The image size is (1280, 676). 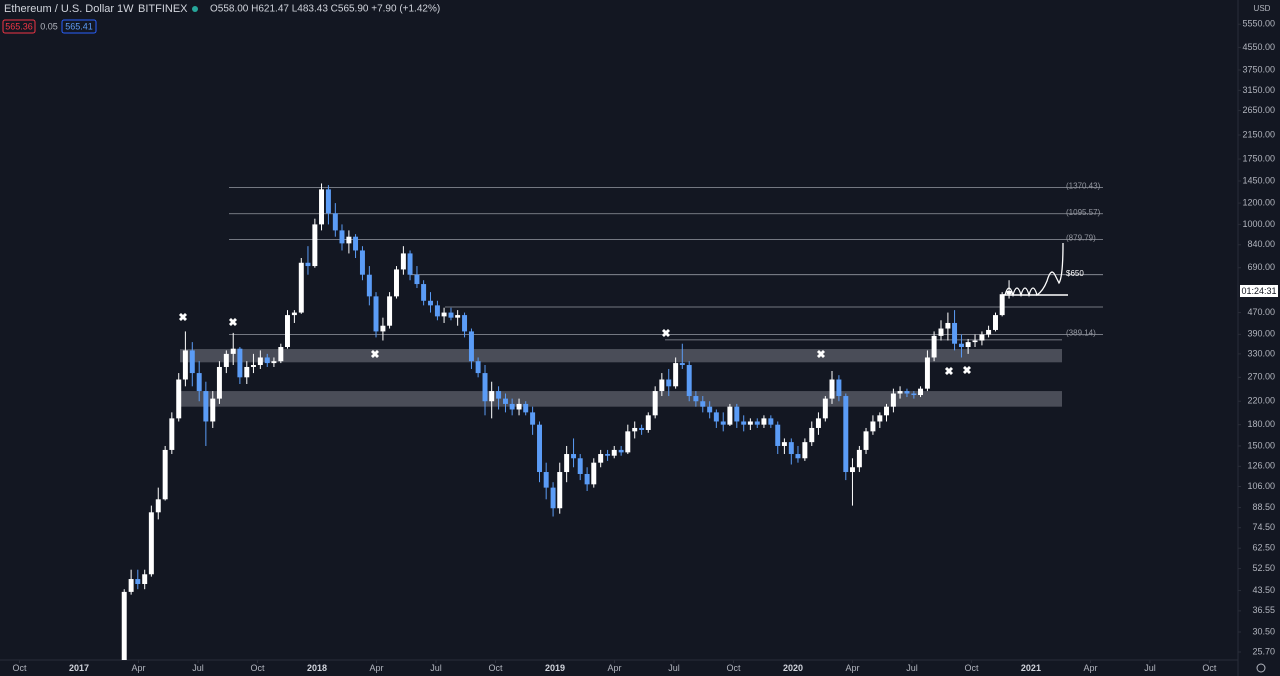 I want to click on x-tick-label: Apr, so click(x=376, y=668).